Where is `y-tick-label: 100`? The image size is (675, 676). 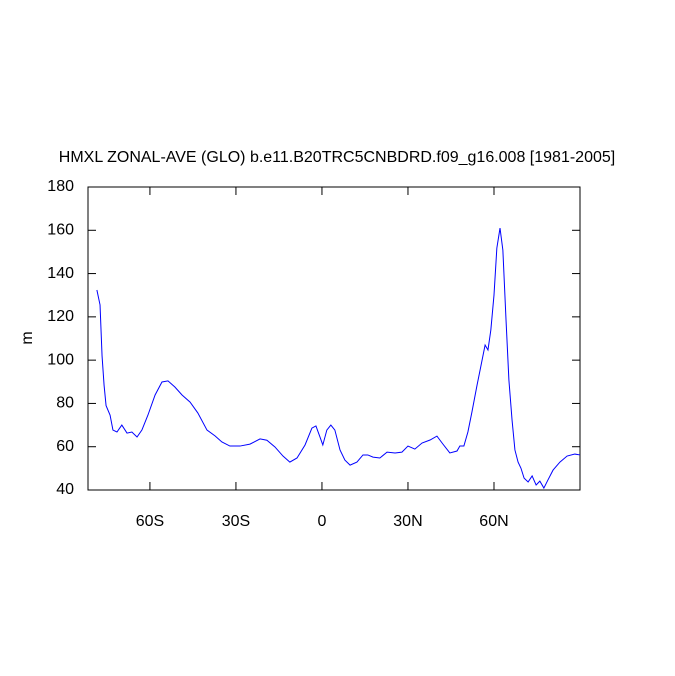
y-tick-label: 100 is located at coordinates (60, 359).